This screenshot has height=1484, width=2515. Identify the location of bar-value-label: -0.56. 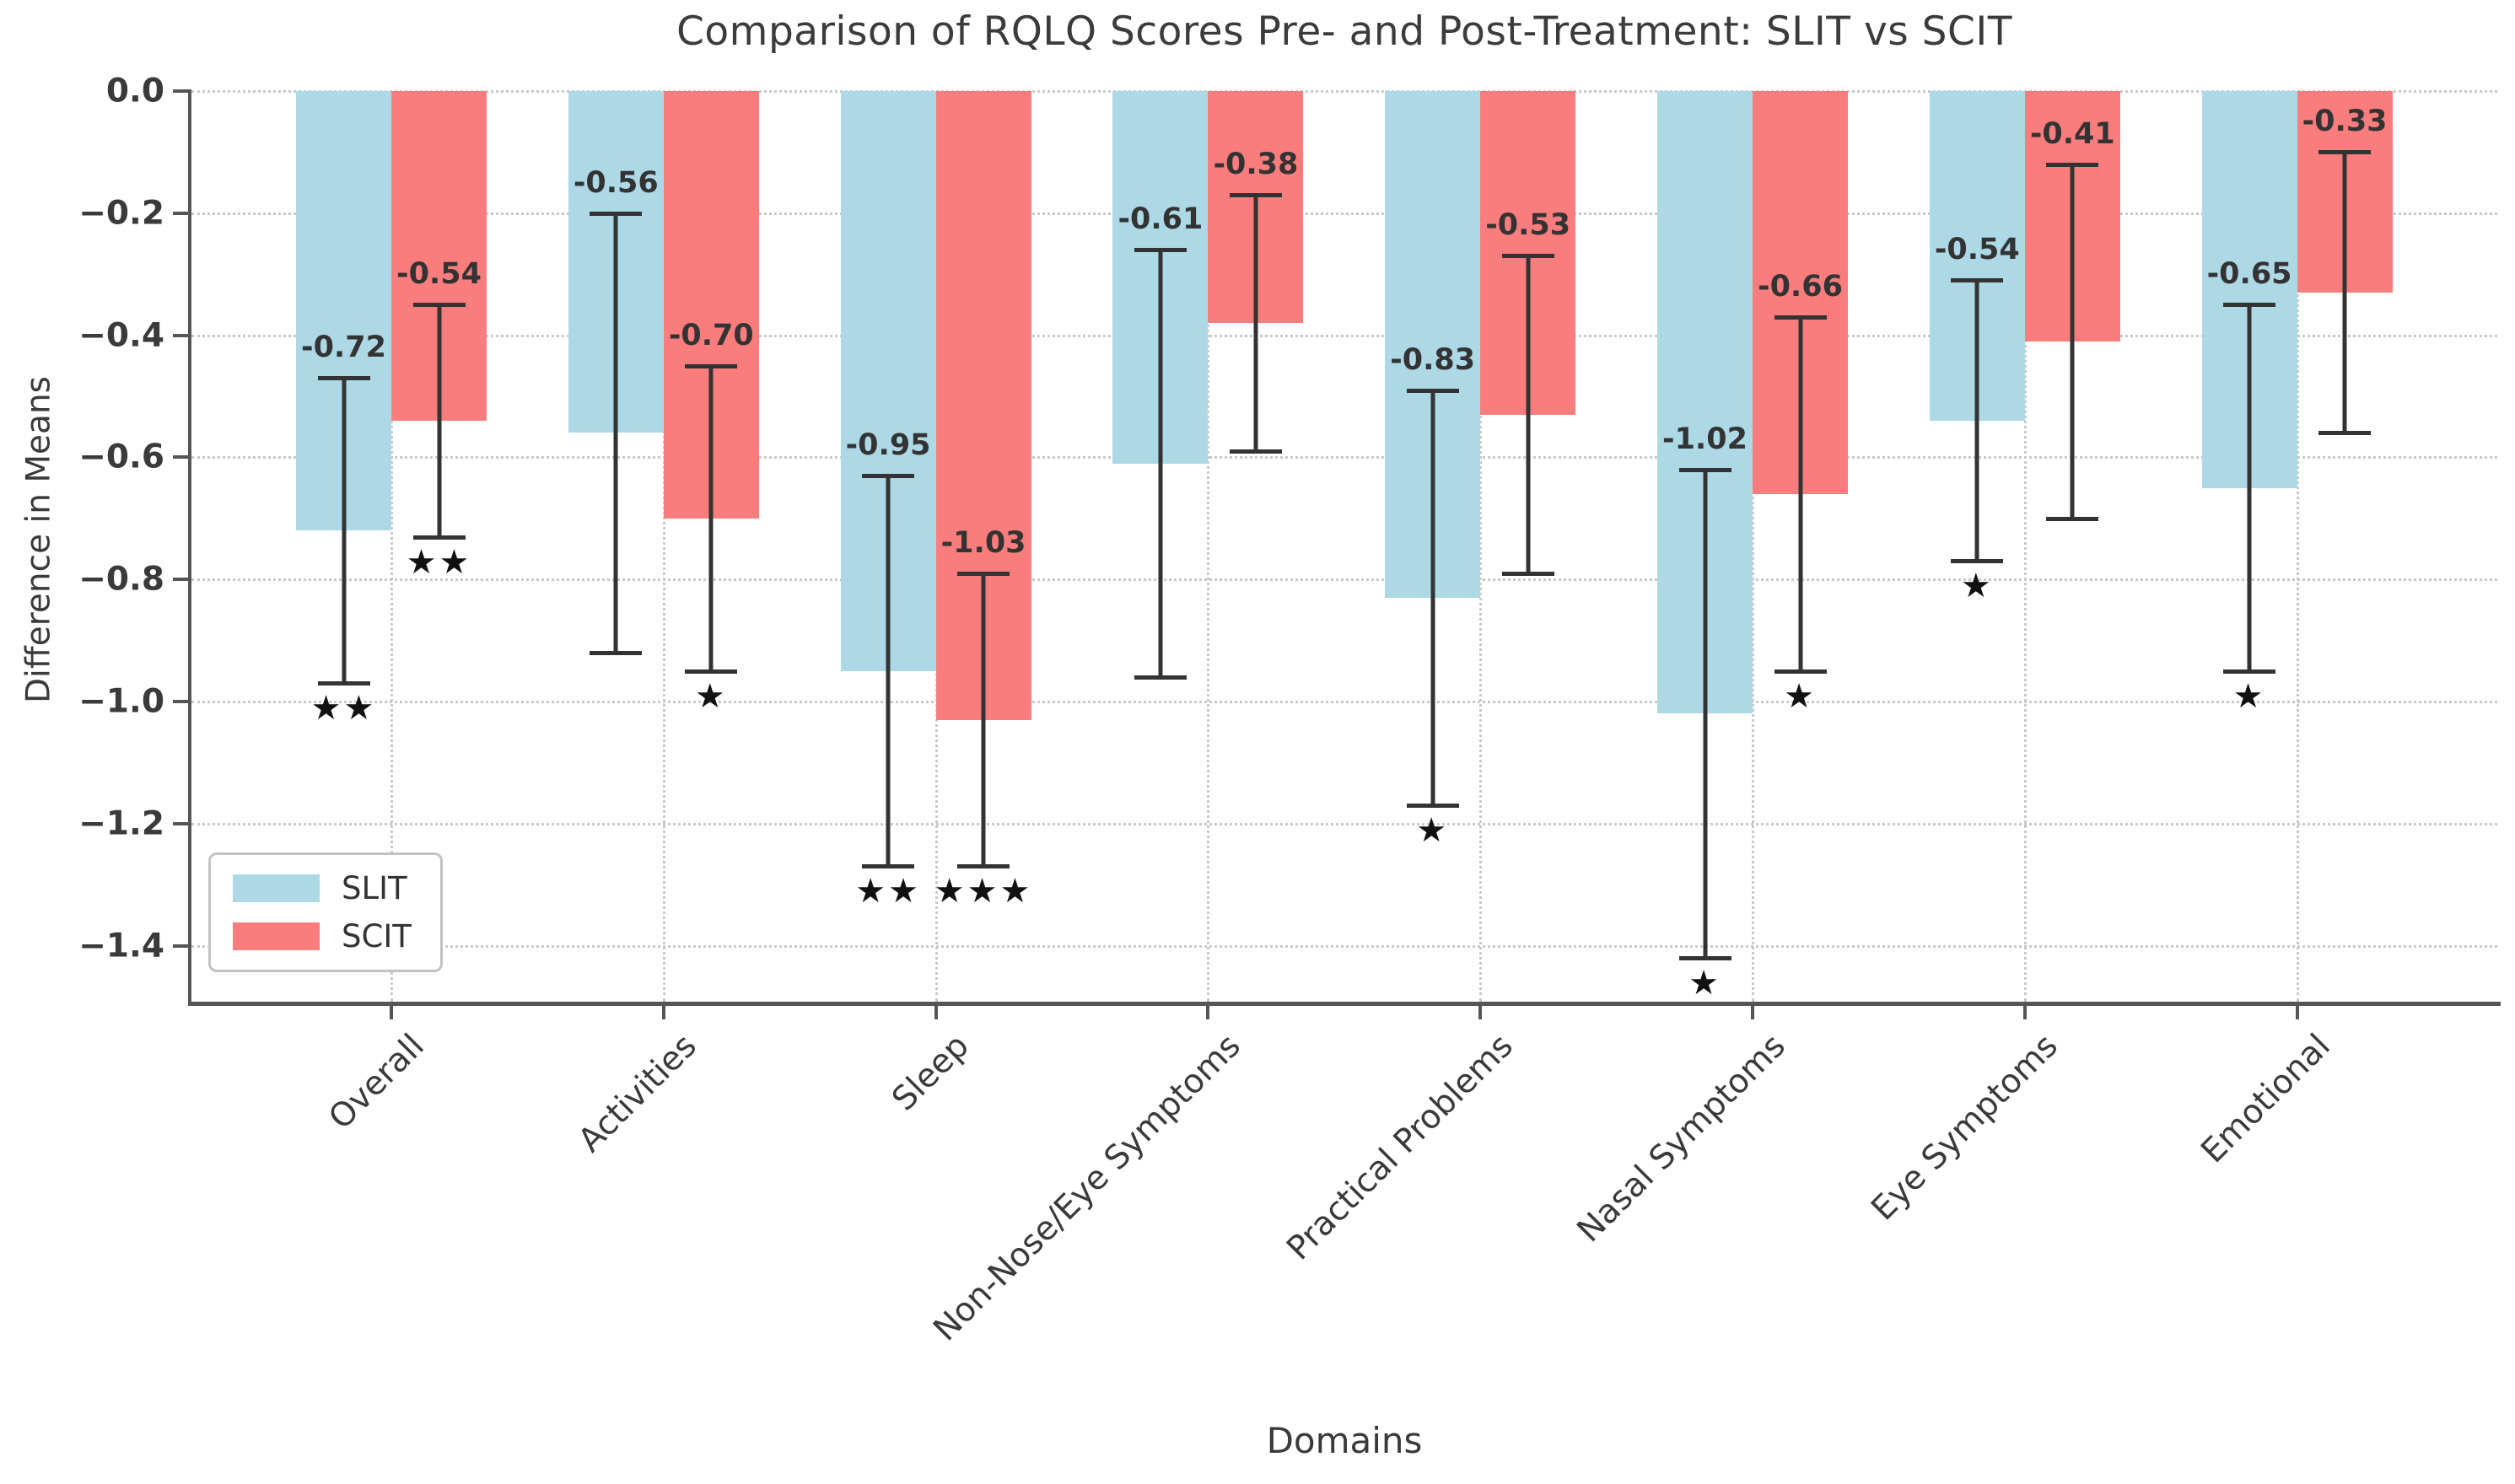
(616, 182).